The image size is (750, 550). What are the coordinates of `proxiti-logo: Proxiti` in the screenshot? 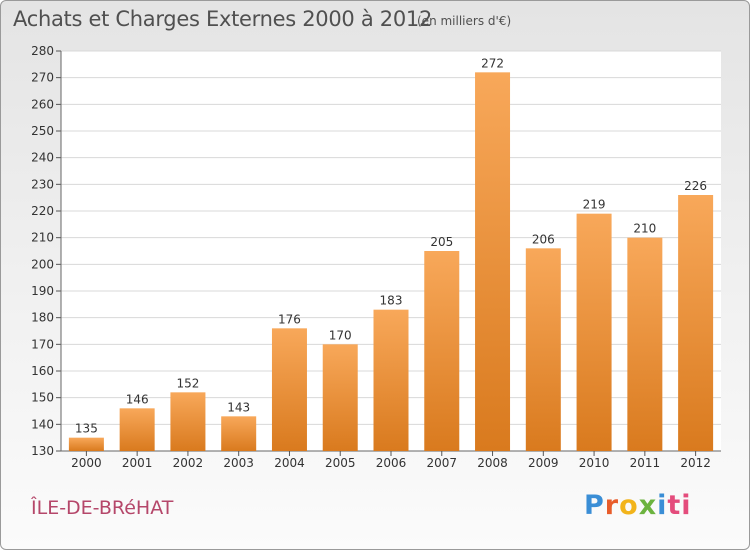 It's located at (638, 505).